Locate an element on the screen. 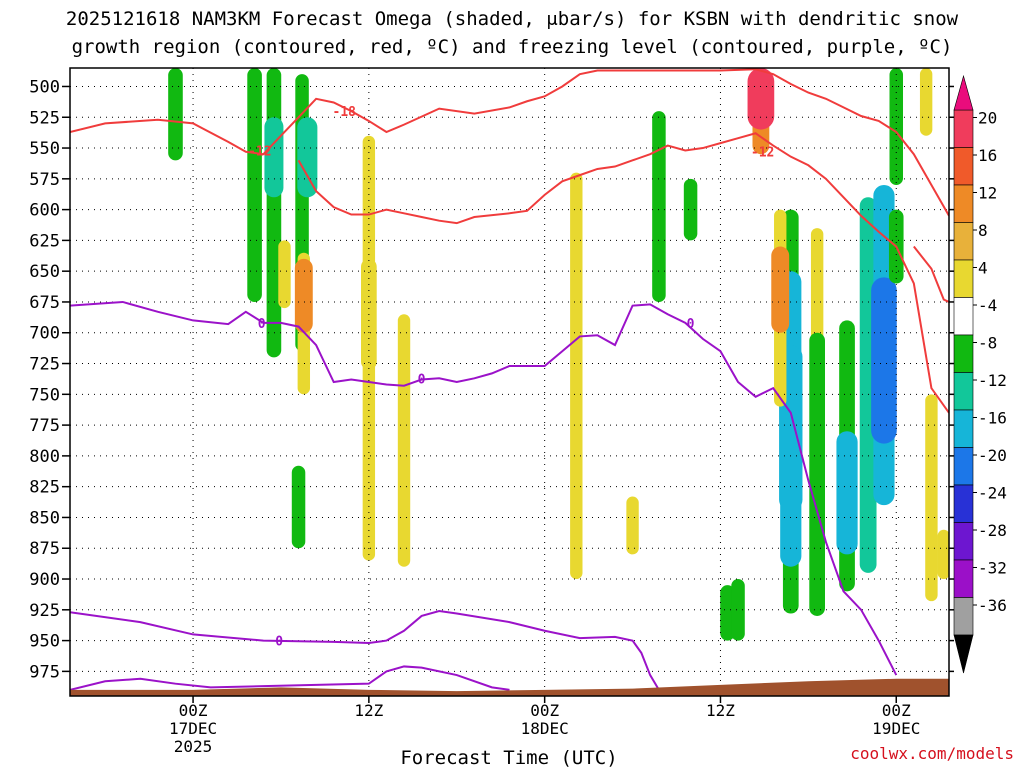 Image resolution: width=1024 pixels, height=768 pixels. x-tick-label-4-1: 19DEC is located at coordinates (896, 728).